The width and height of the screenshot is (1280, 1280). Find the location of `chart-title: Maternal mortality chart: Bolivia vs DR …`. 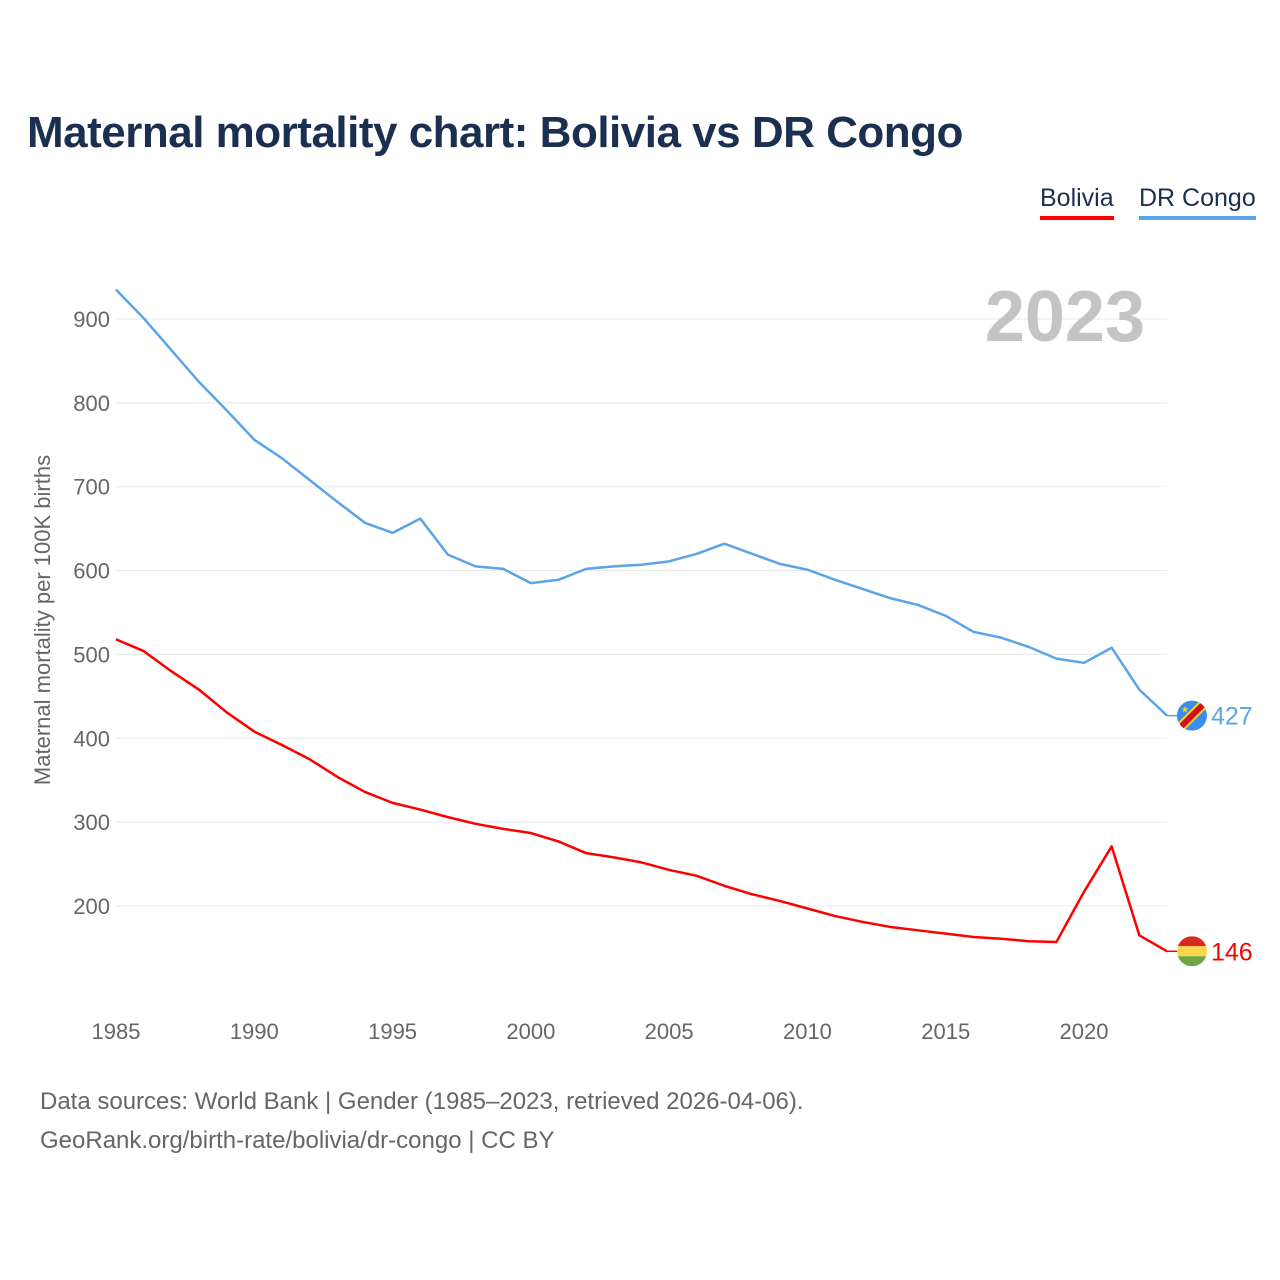

chart-title: Maternal mortality chart: Bolivia vs DR … is located at coordinates (495, 132).